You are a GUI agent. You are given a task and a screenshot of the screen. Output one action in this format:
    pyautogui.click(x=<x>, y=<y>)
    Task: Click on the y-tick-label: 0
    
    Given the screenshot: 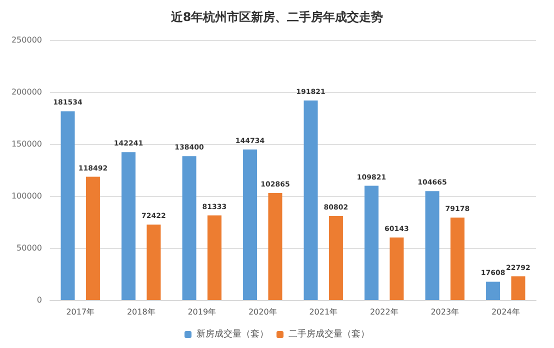 What is the action you would take?
    pyautogui.click(x=39, y=300)
    